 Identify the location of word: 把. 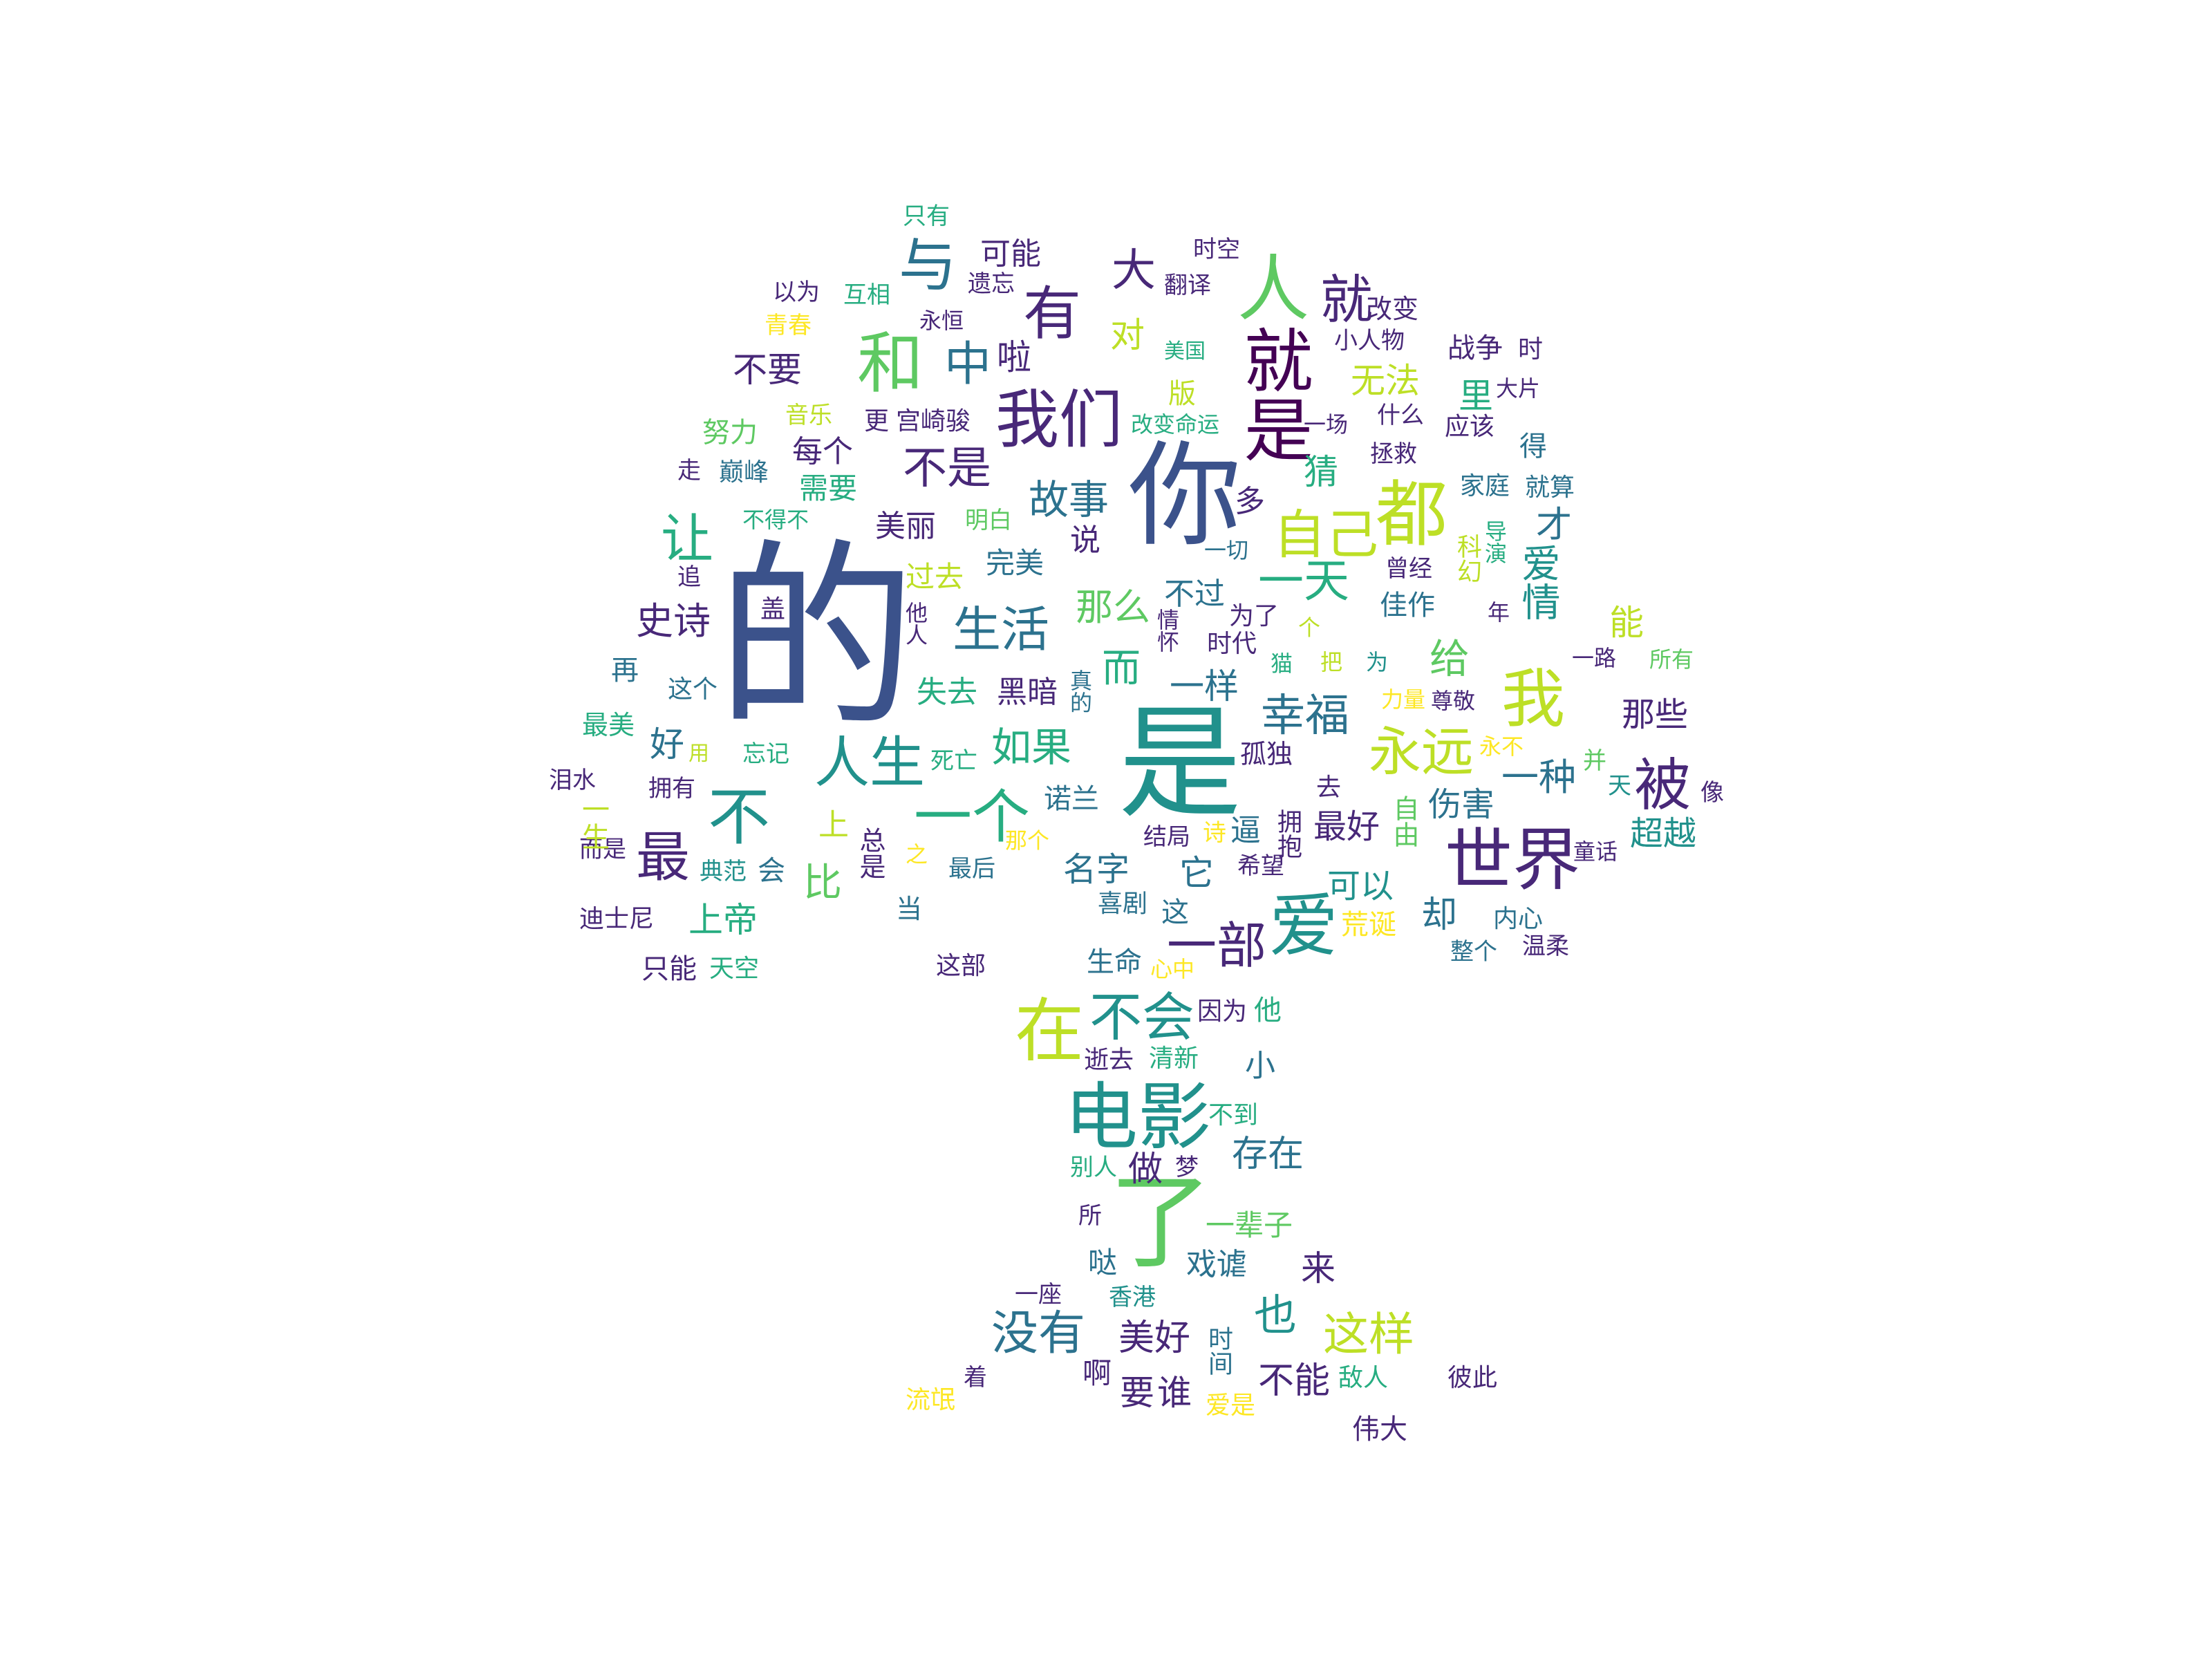
(1331, 662).